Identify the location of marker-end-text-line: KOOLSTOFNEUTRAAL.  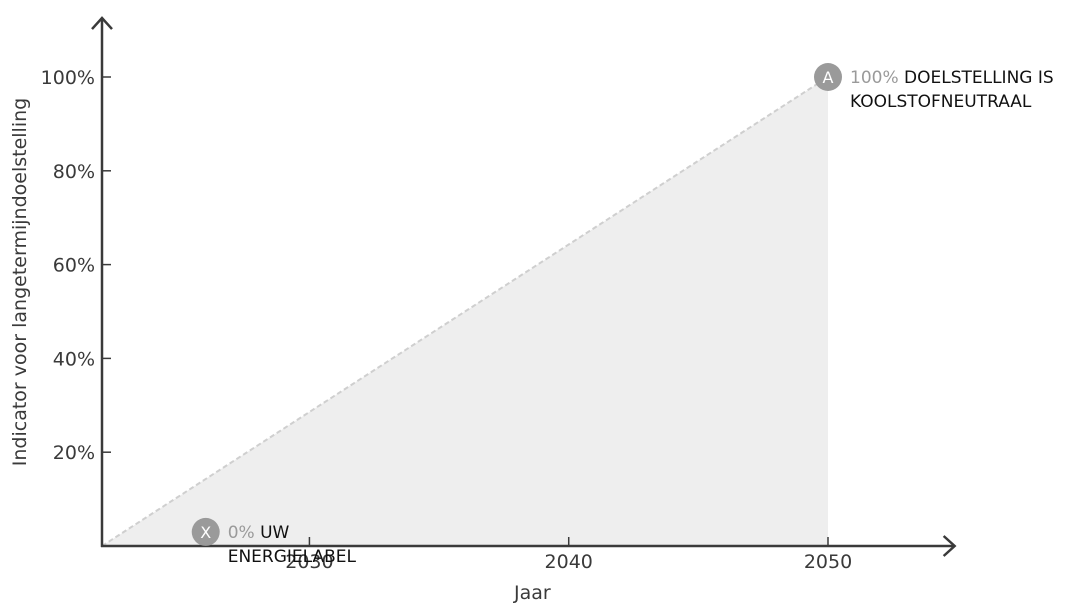
(941, 102).